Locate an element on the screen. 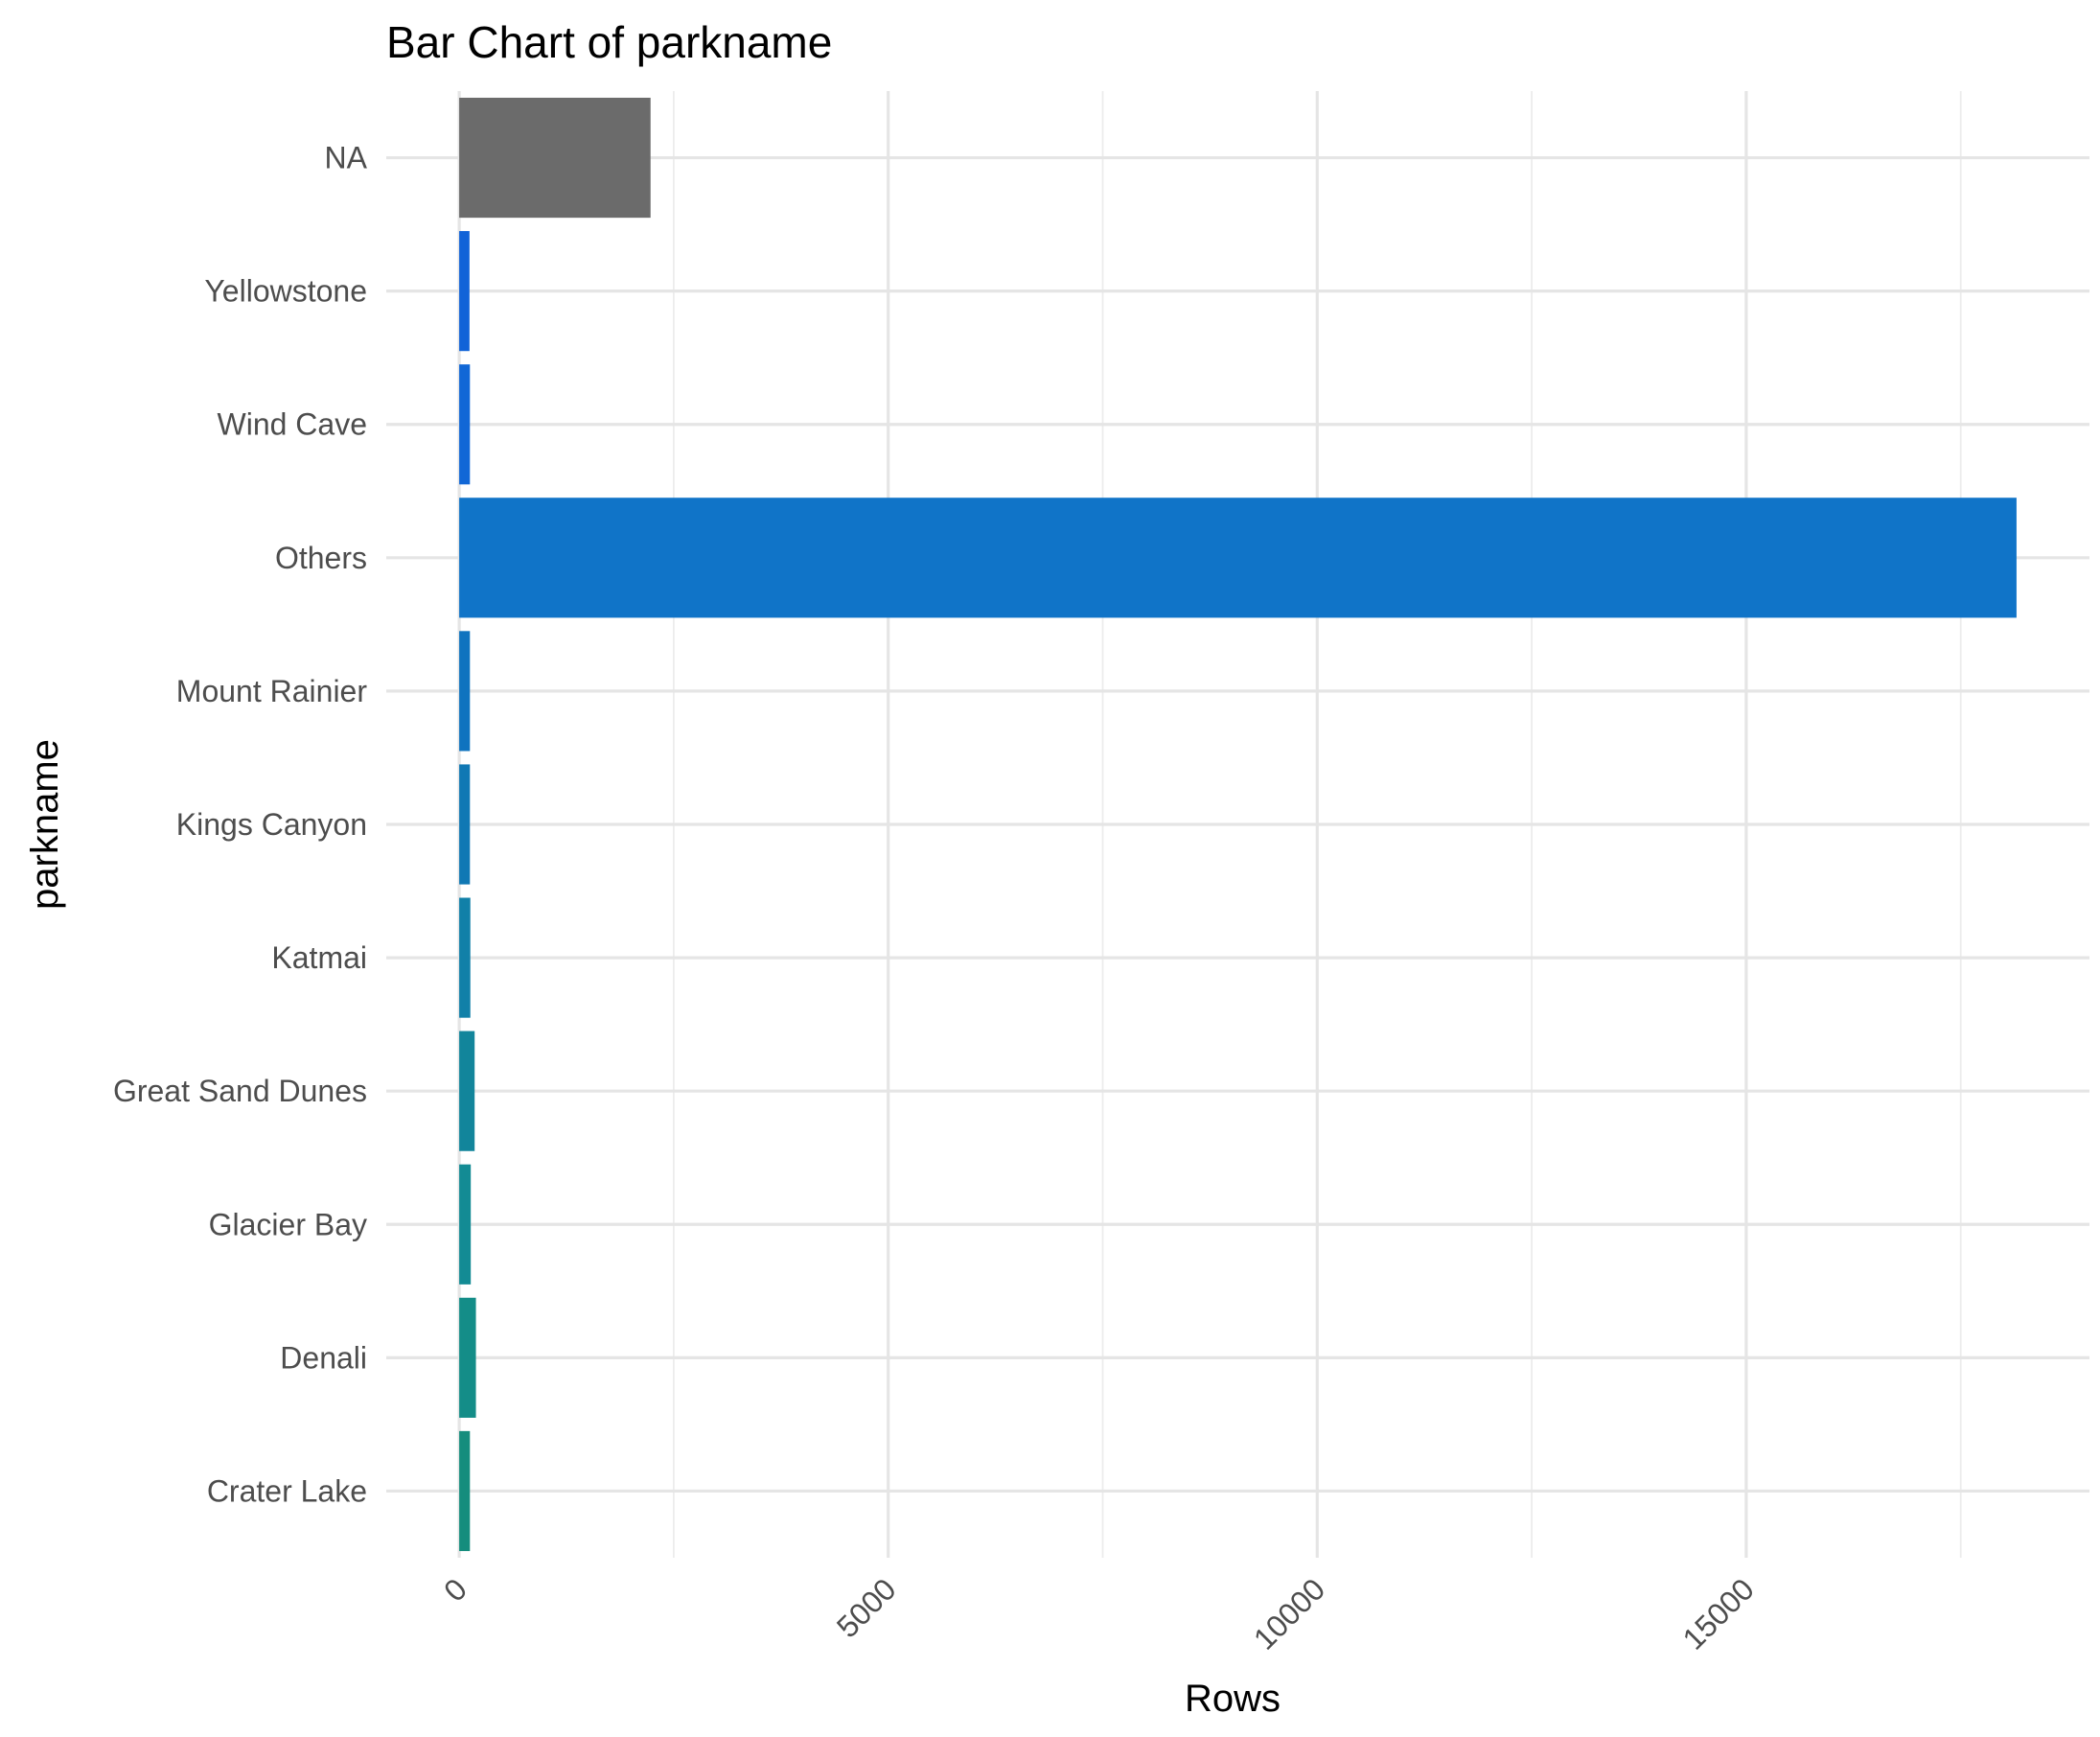 The height and width of the screenshot is (1737, 2100). x-tick-label: 15000 is located at coordinates (1717, 1613).